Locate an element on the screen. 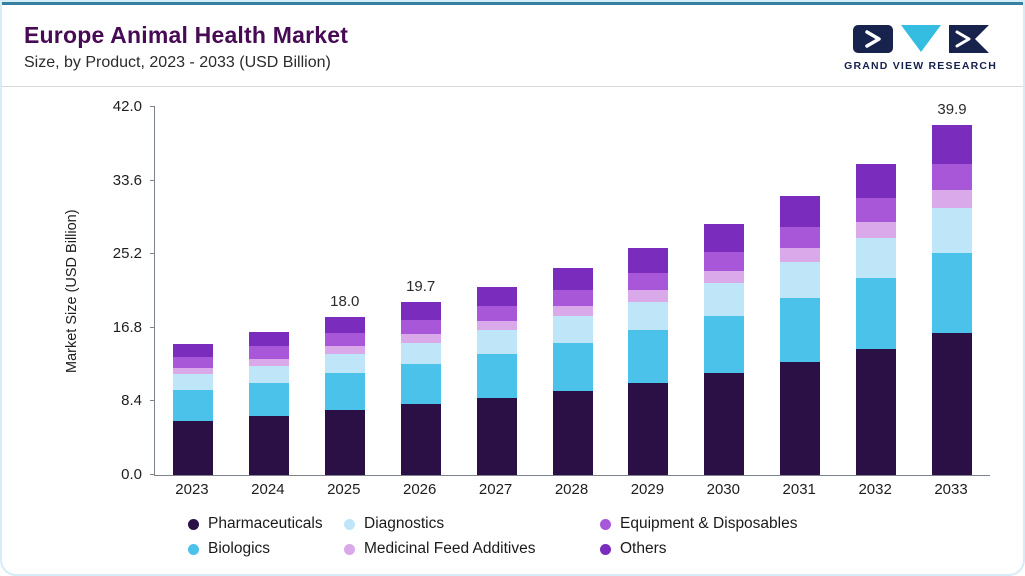 Image resolution: width=1025 pixels, height=576 pixels. segment-medicinal-feed-additives-2024 is located at coordinates (268, 362).